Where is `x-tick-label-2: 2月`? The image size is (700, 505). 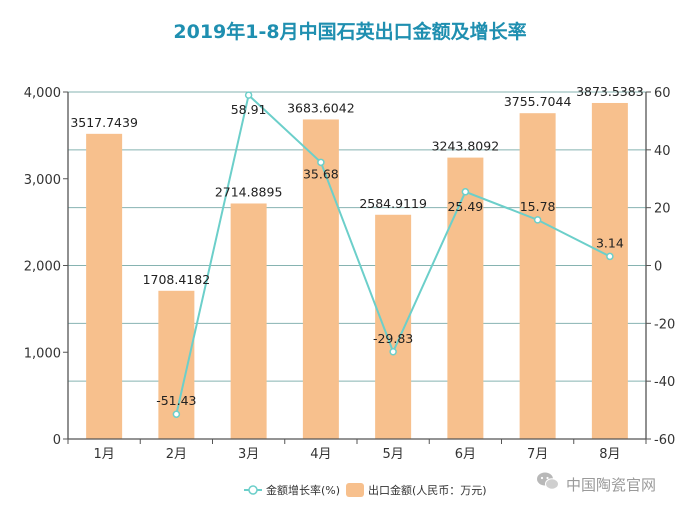
x-tick-label-2: 2月 is located at coordinates (176, 454).